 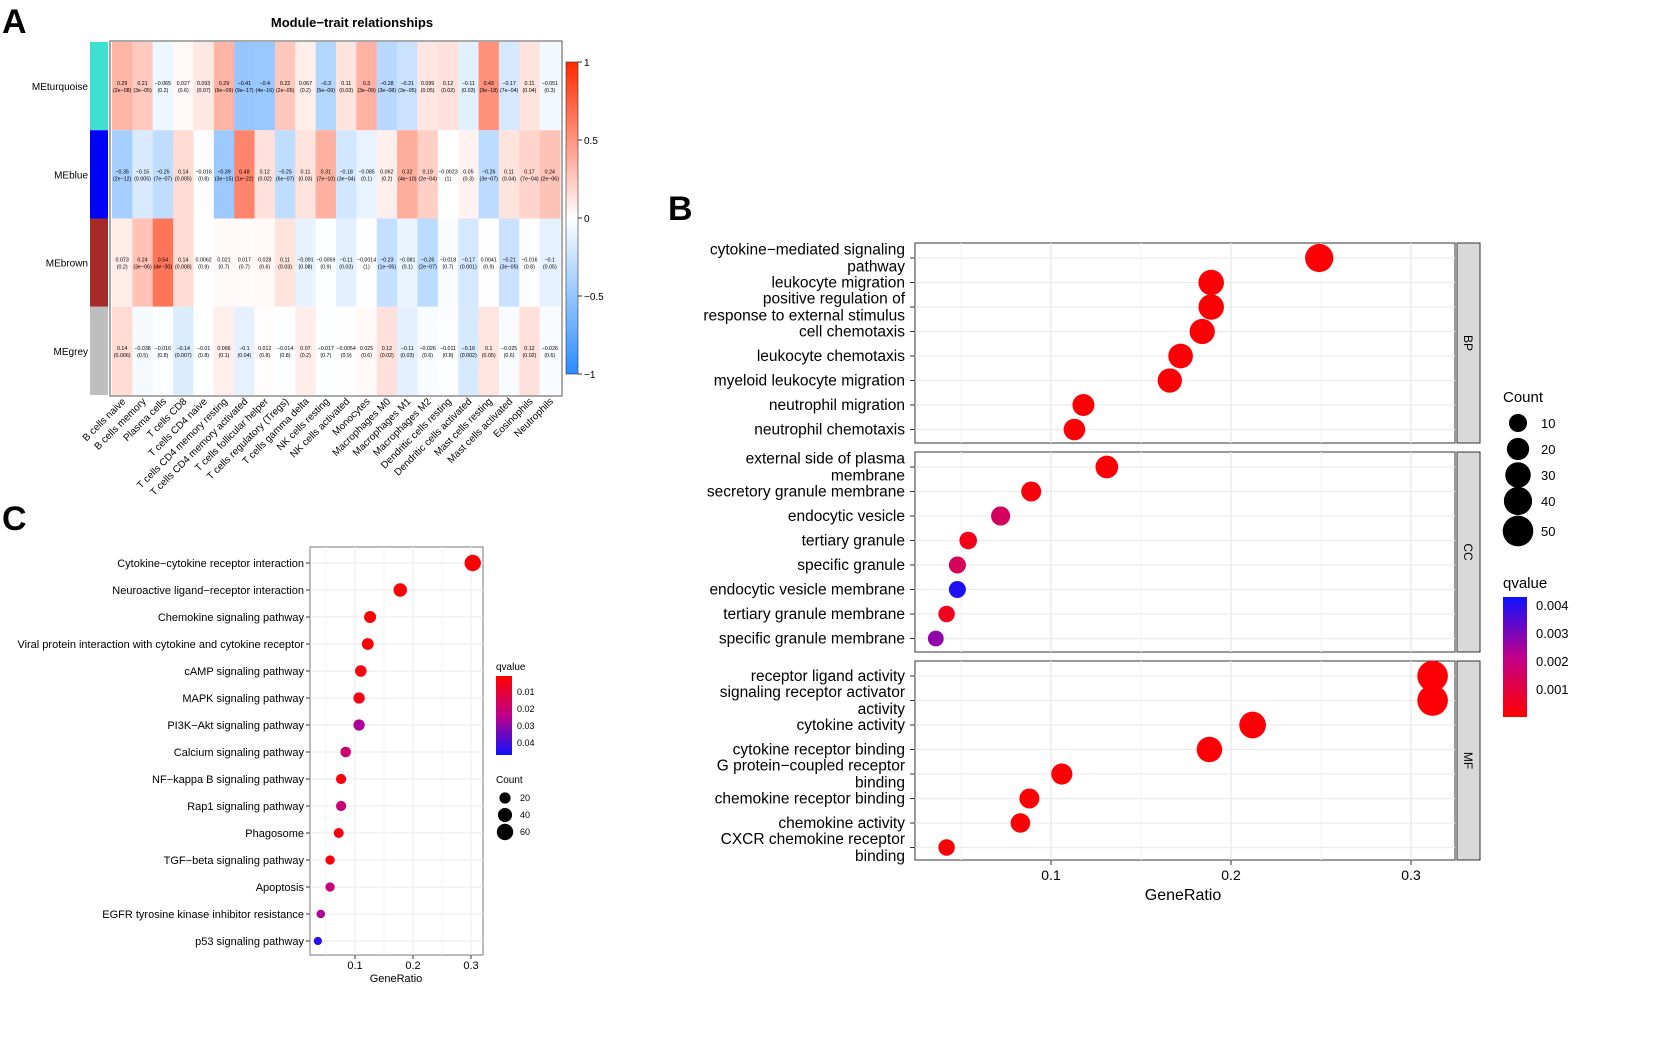 What do you see at coordinates (162, 356) in the screenshot?
I see `cell-pvalue: (0.8)` at bounding box center [162, 356].